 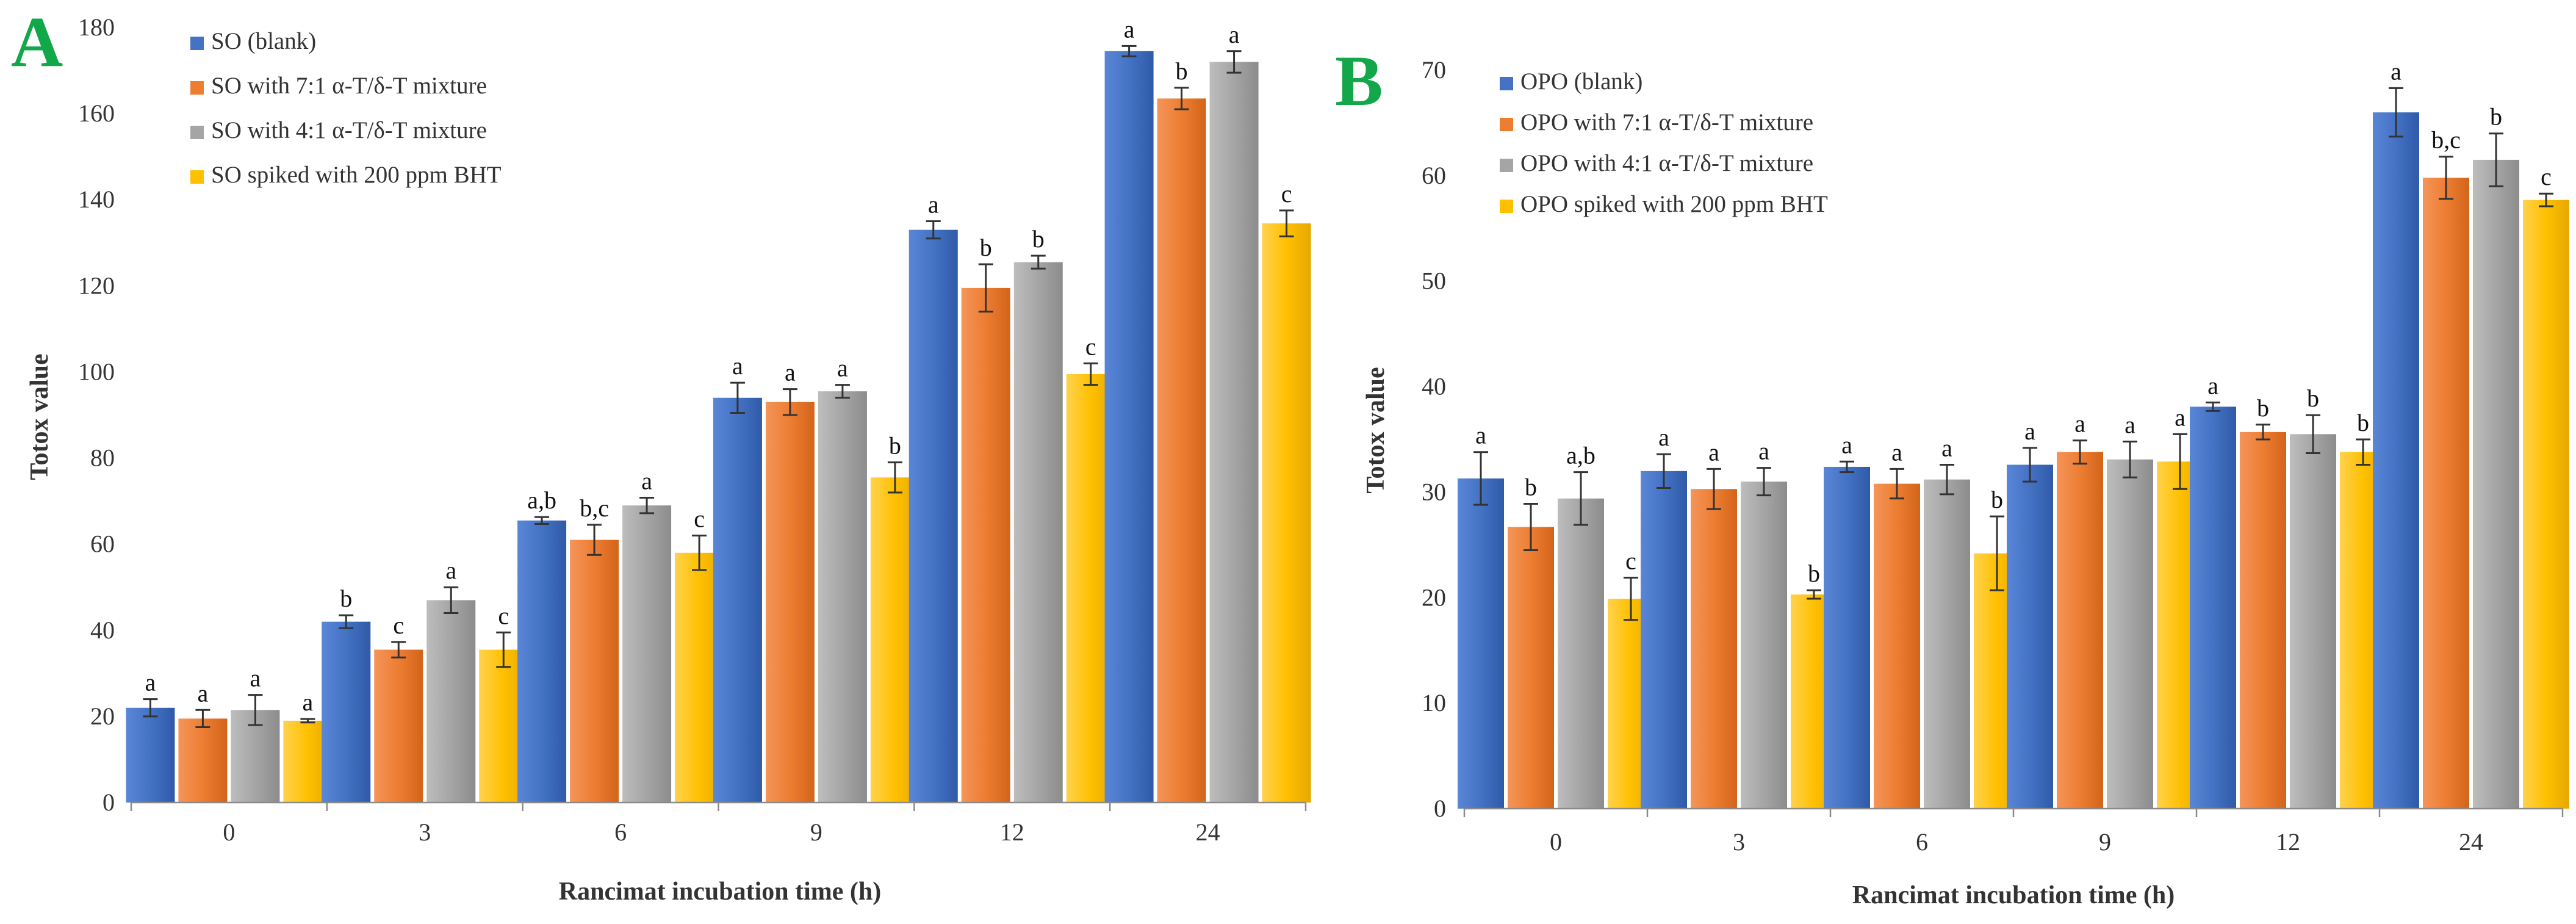 I want to click on panel-b-y-tick-label: 10, so click(x=1434, y=702).